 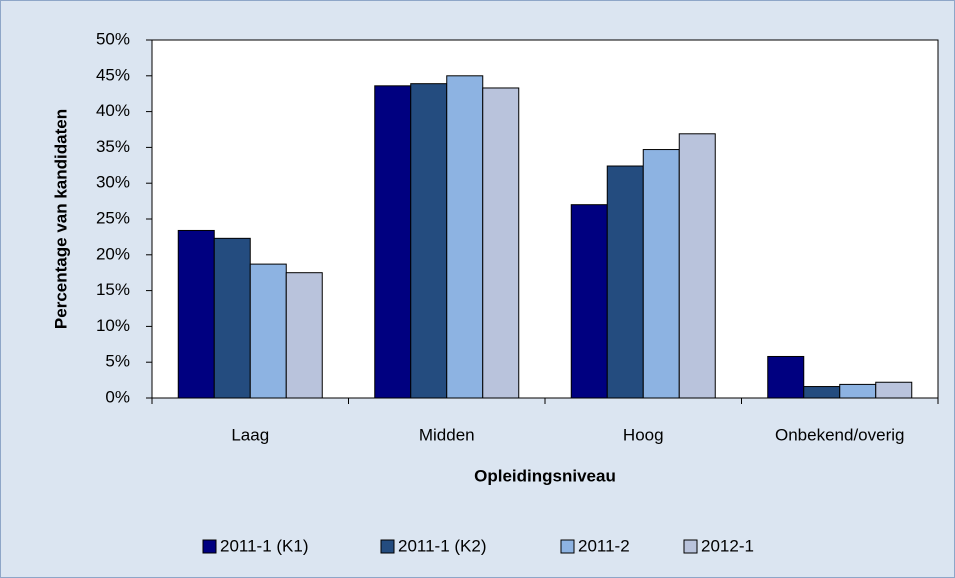 What do you see at coordinates (264, 545) in the screenshot?
I see `legend-label: 2011-1 (K1)` at bounding box center [264, 545].